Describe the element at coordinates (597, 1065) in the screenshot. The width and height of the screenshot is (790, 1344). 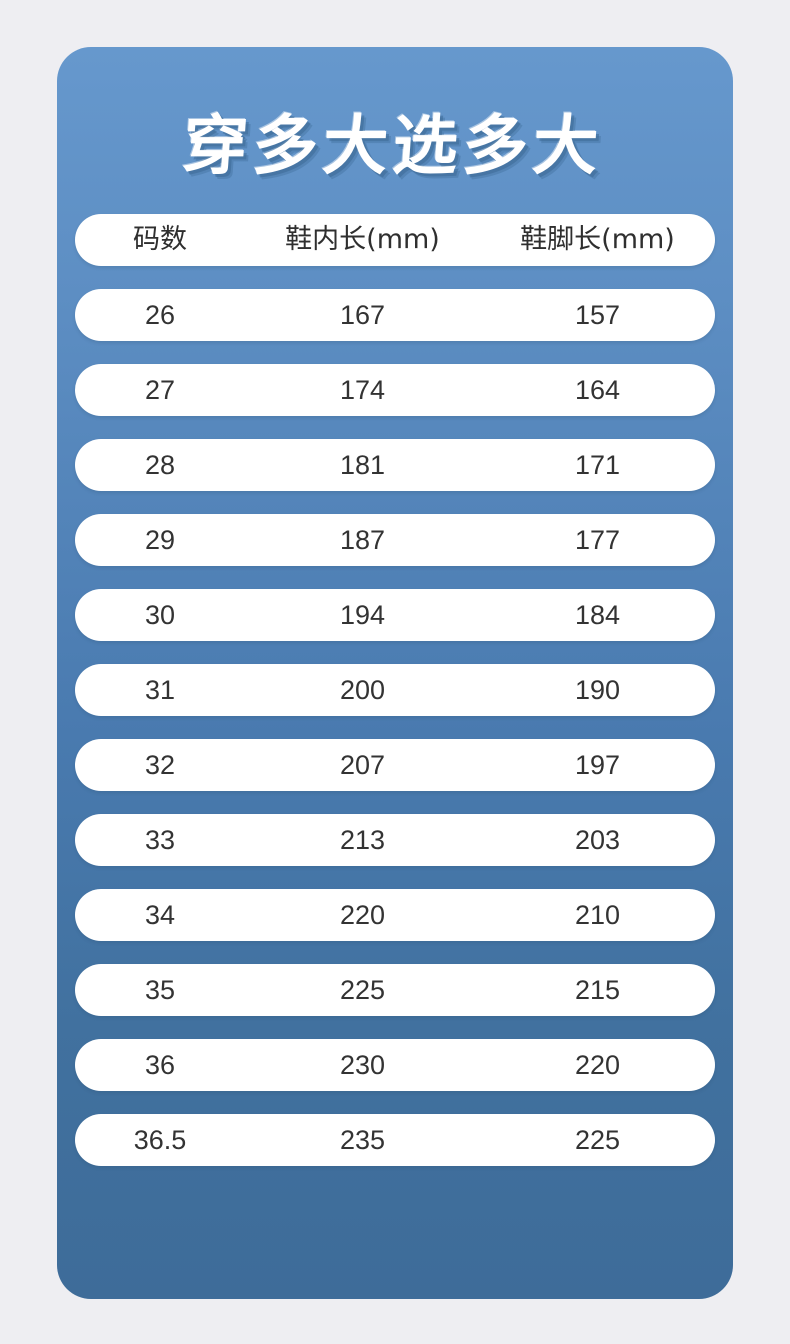
I see `cell-foot-length: 220` at that location.